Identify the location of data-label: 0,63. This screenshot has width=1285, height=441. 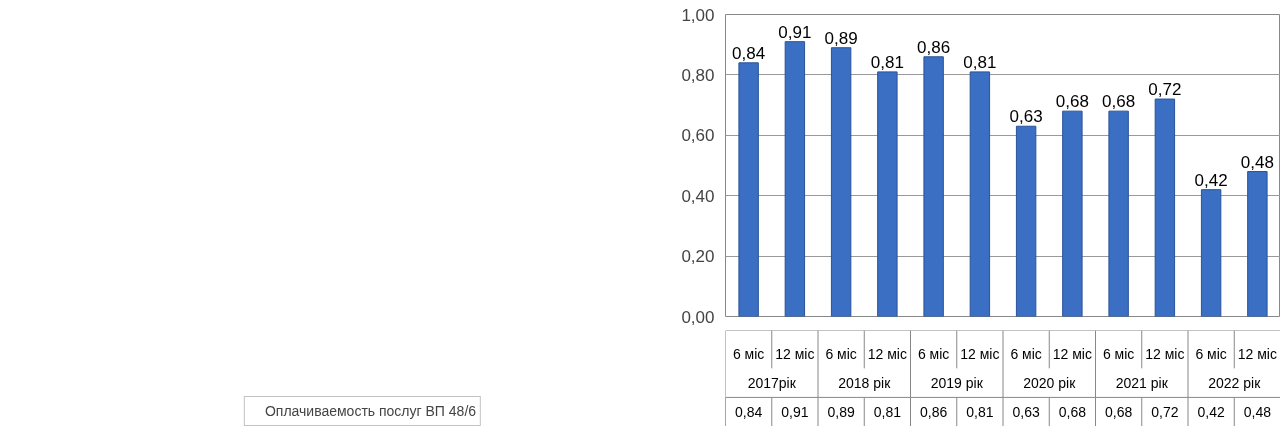
(1026, 411).